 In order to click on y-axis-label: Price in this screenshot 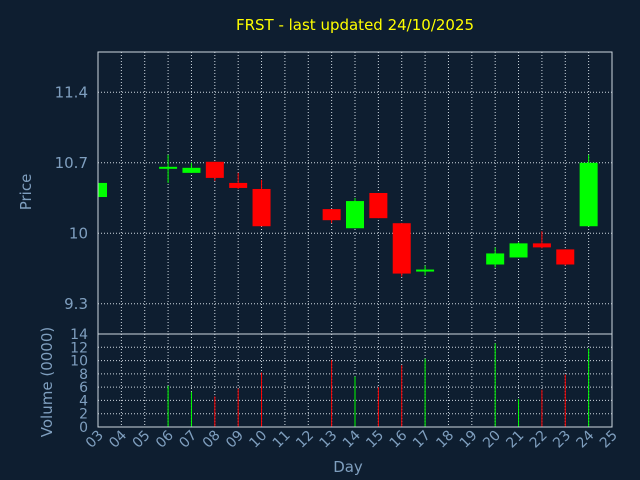, I will do `click(26, 192)`.